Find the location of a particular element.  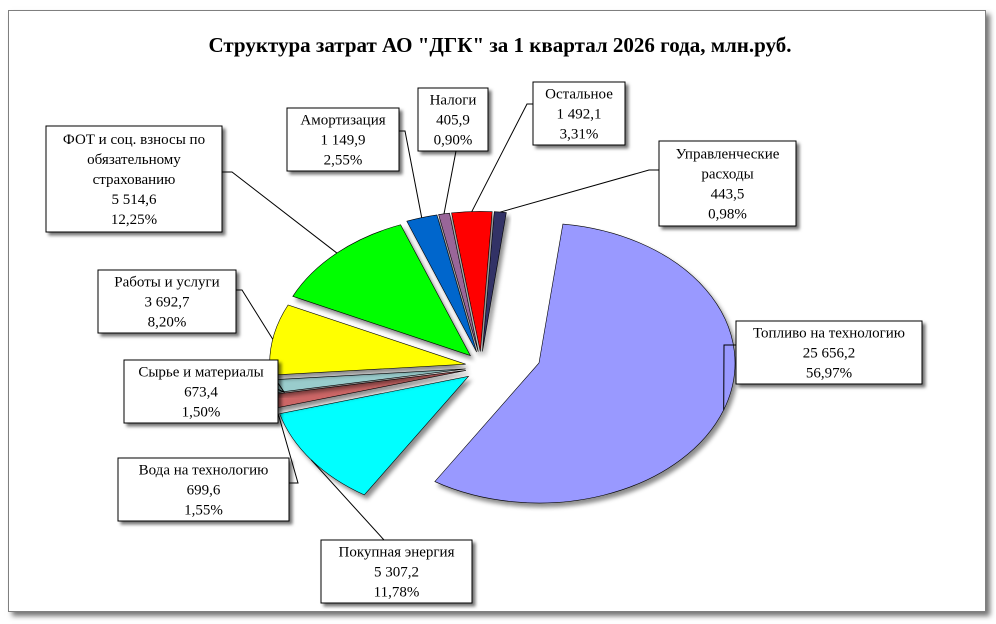

label-name-payroll: обязательному is located at coordinates (134, 160).